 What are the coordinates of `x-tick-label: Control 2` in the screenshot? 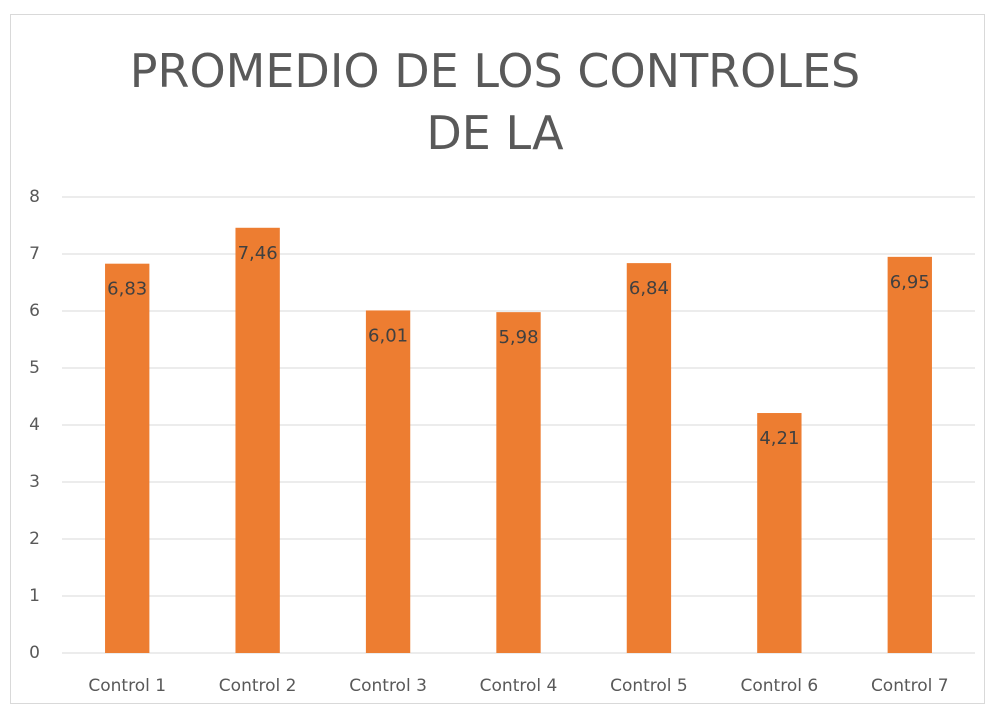 It's located at (258, 686).